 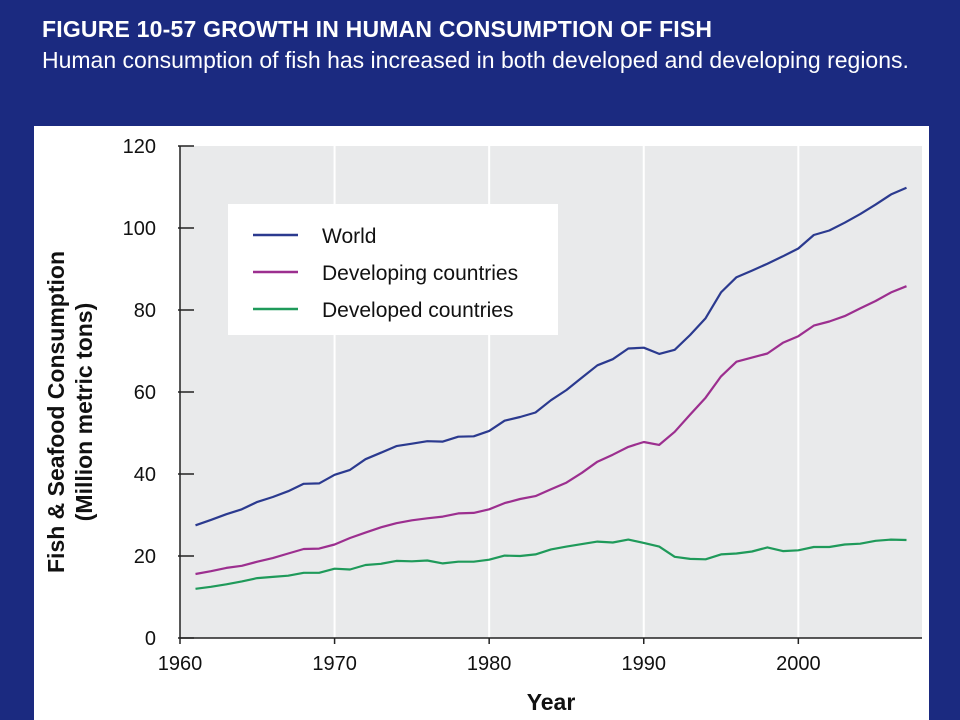 What do you see at coordinates (420, 273) in the screenshot?
I see `legend-label-developing-countries: Developing countries` at bounding box center [420, 273].